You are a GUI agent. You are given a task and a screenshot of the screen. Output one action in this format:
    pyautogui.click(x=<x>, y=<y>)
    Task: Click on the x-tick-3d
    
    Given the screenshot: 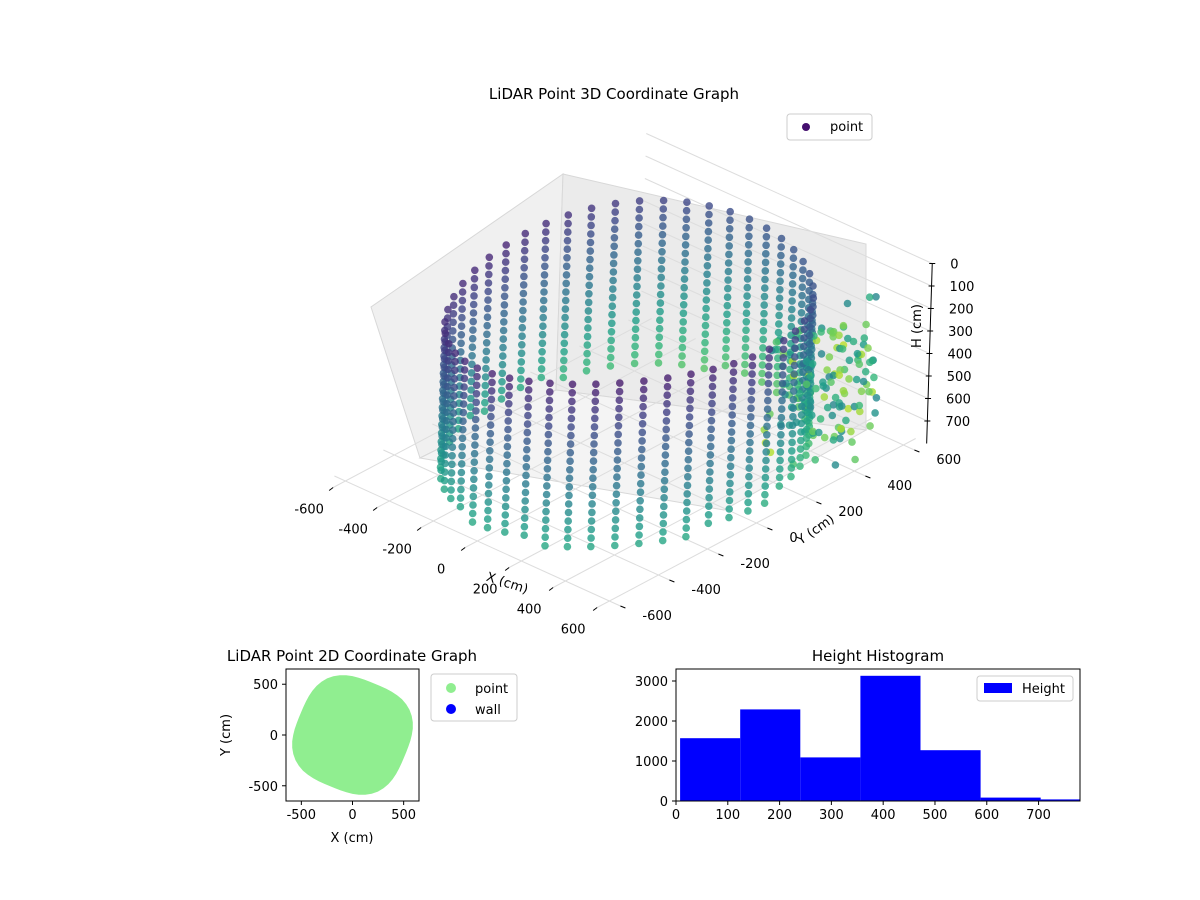 What is the action you would take?
    pyautogui.click(x=463, y=549)
    